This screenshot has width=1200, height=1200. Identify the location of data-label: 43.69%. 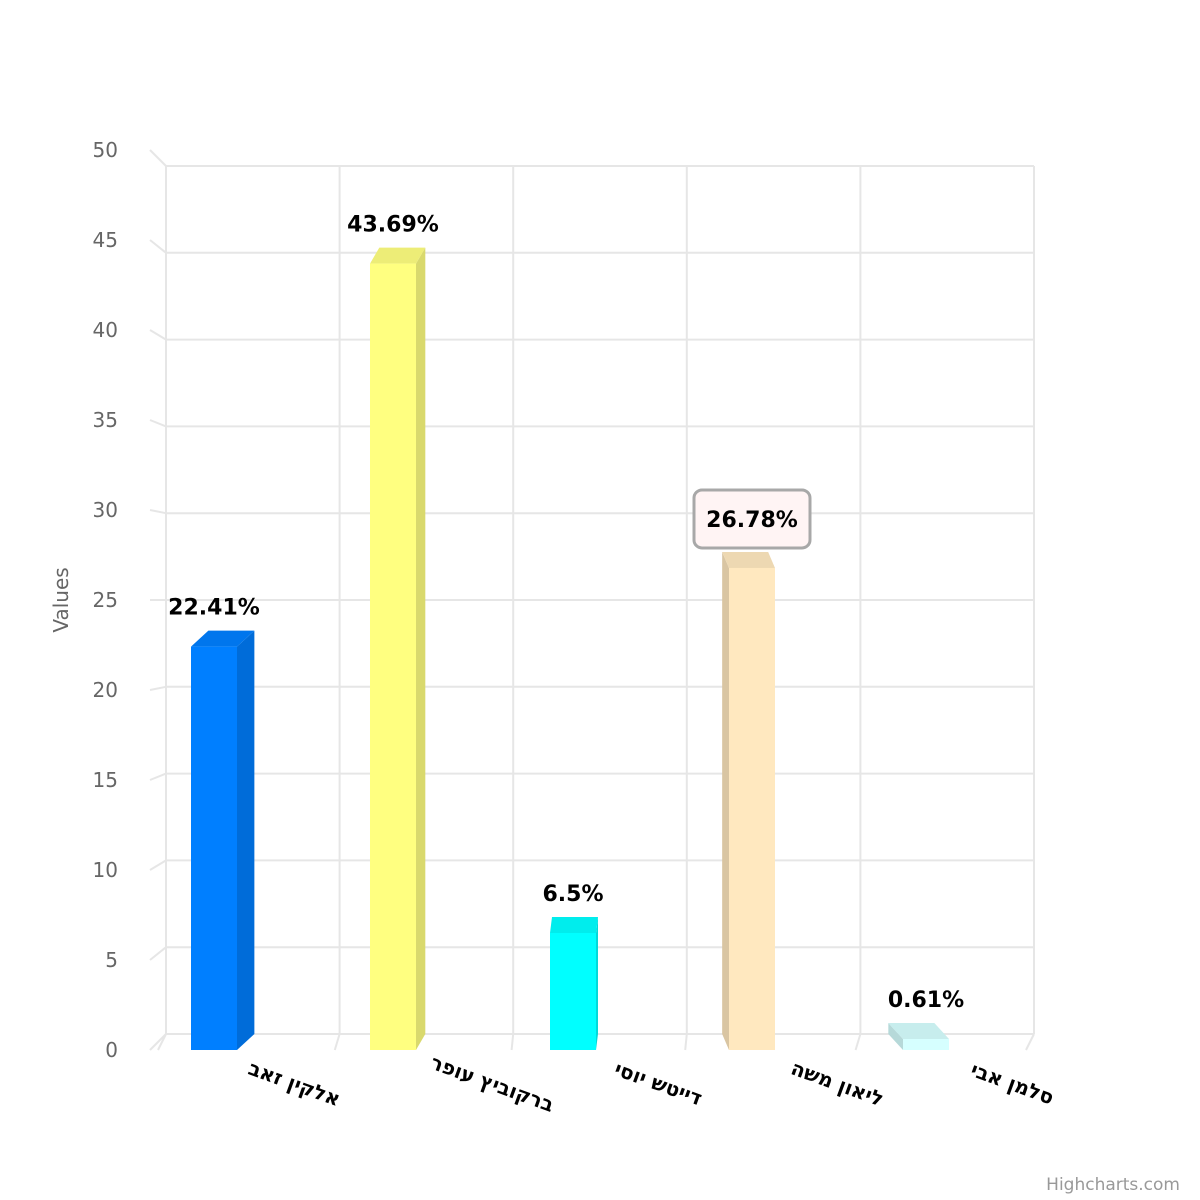
(393, 225).